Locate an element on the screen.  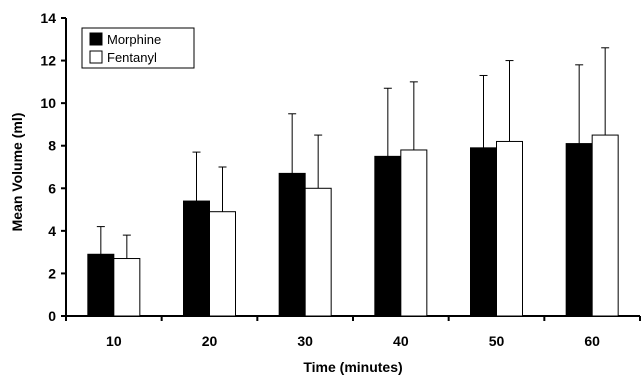
legend-label-morphine: Morphine is located at coordinates (134, 39).